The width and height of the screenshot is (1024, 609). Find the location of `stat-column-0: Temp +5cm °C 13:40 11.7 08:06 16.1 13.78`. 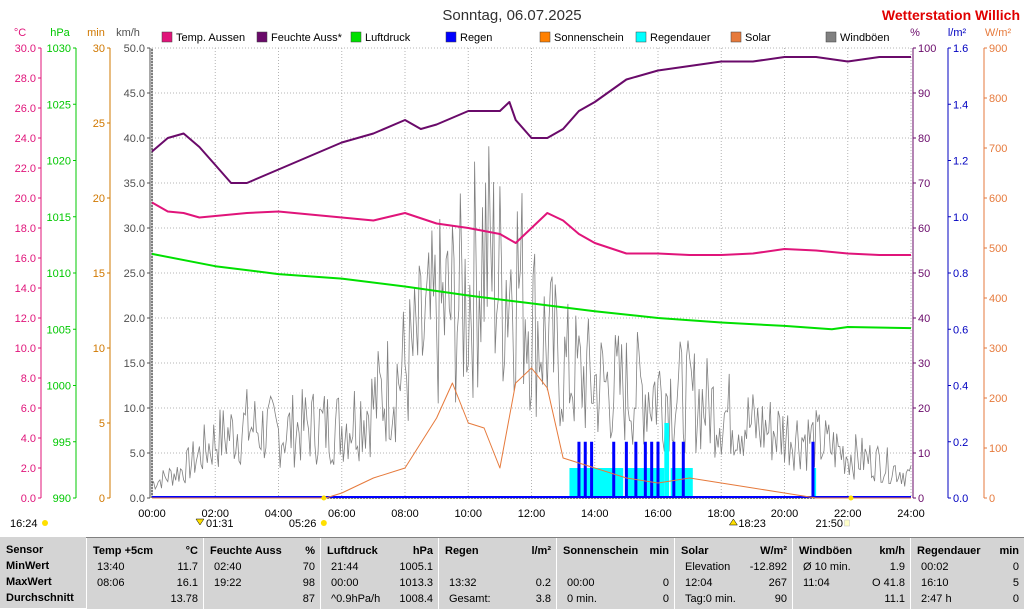

stat-column-0: Temp +5cm °C 13:40 11.7 08:06 16.1 13.78 is located at coordinates (145, 573).